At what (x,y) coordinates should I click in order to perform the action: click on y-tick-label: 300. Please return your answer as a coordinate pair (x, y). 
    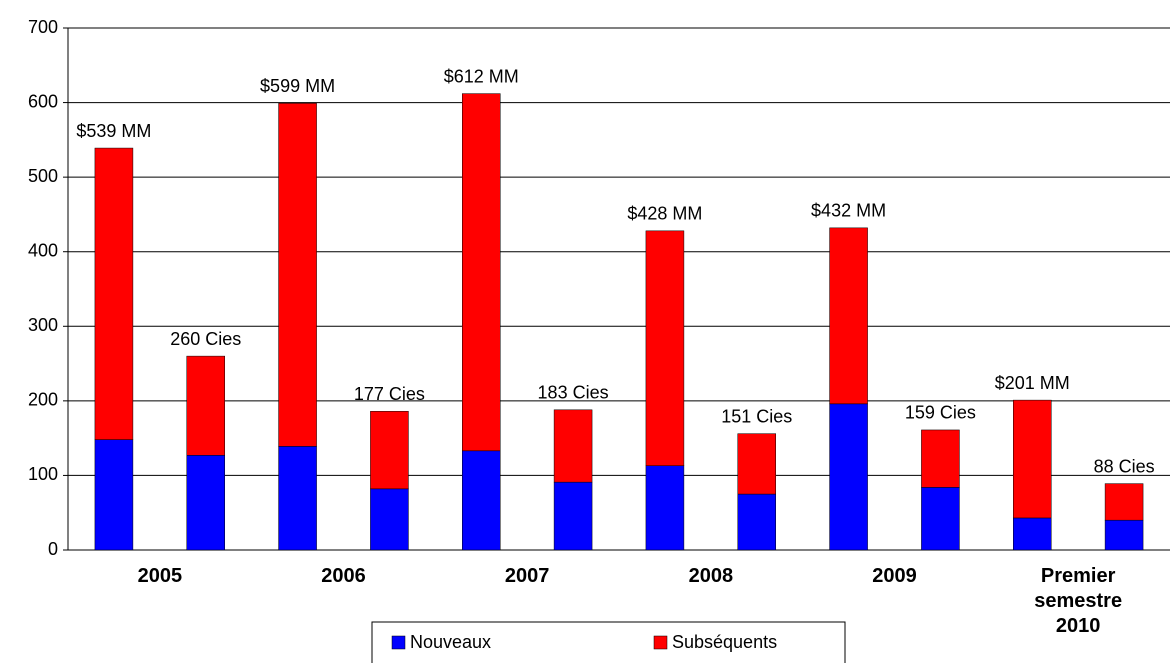
    Looking at the image, I should click on (43, 325).